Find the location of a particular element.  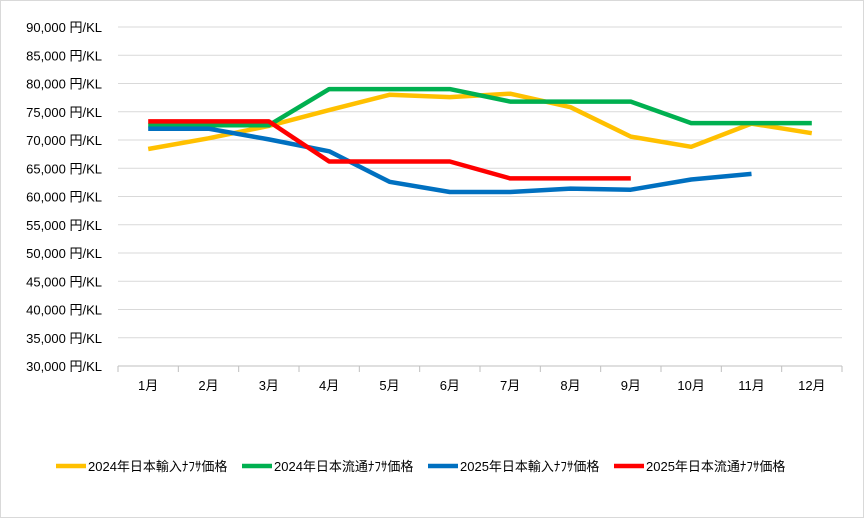

x-tick-label: 8月 is located at coordinates (570, 385).